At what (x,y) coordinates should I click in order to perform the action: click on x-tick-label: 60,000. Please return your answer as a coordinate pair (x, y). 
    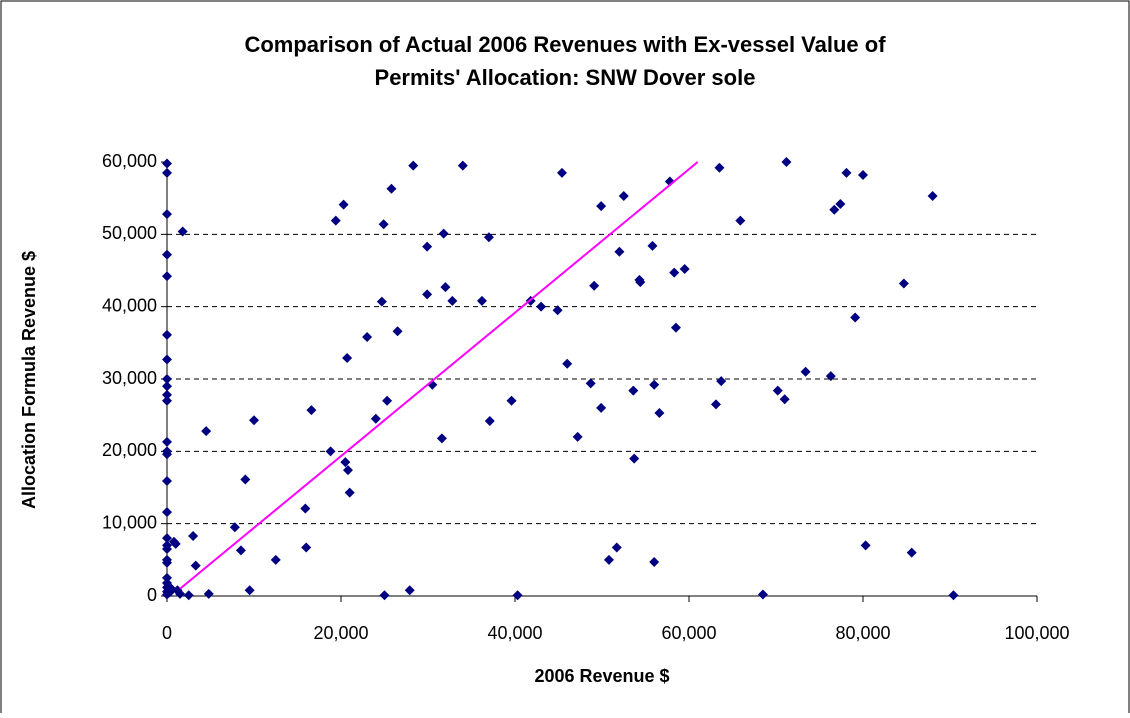
    Looking at the image, I should click on (688, 633).